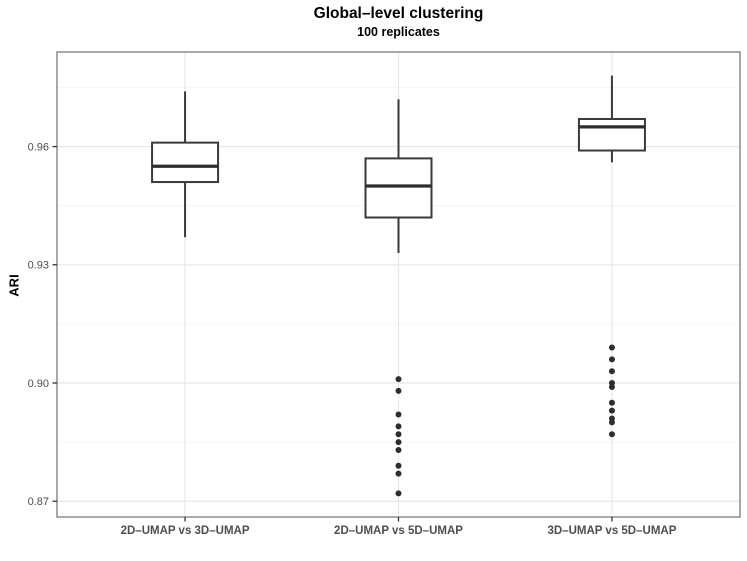 This screenshot has width=747, height=561. Describe the element at coordinates (38, 147) in the screenshot. I see `y-tick-label: 0.96` at that location.